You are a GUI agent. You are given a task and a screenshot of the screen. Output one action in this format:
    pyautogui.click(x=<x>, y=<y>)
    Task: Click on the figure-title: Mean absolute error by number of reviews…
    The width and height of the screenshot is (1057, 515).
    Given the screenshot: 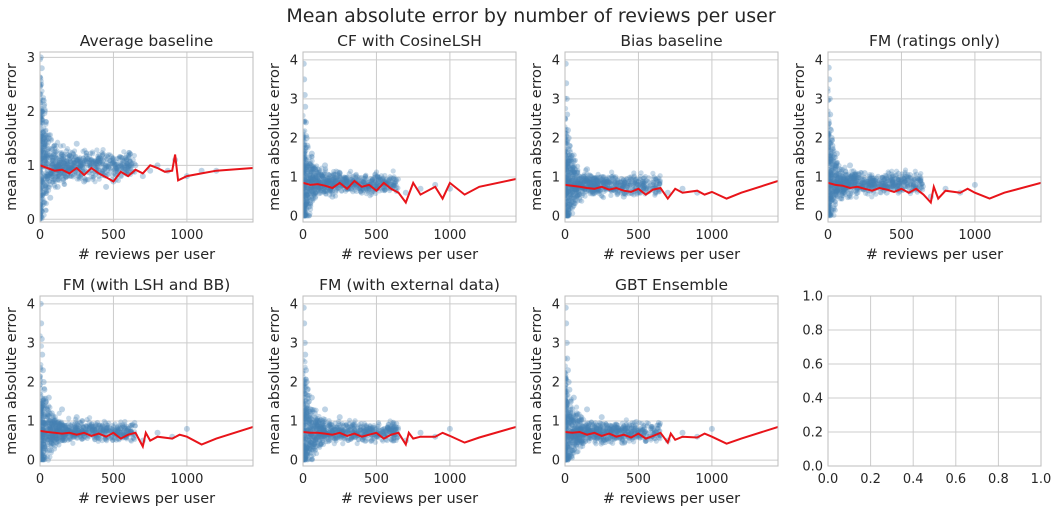 What is the action you would take?
    pyautogui.click(x=530, y=16)
    